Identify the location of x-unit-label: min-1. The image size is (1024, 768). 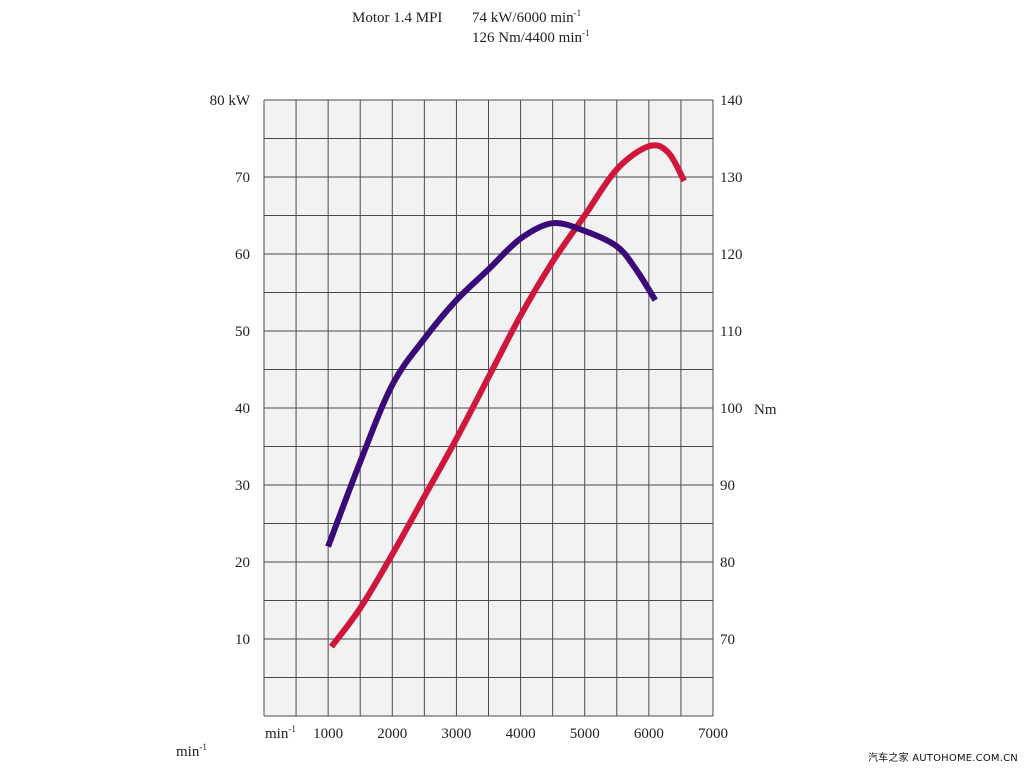
(280, 733).